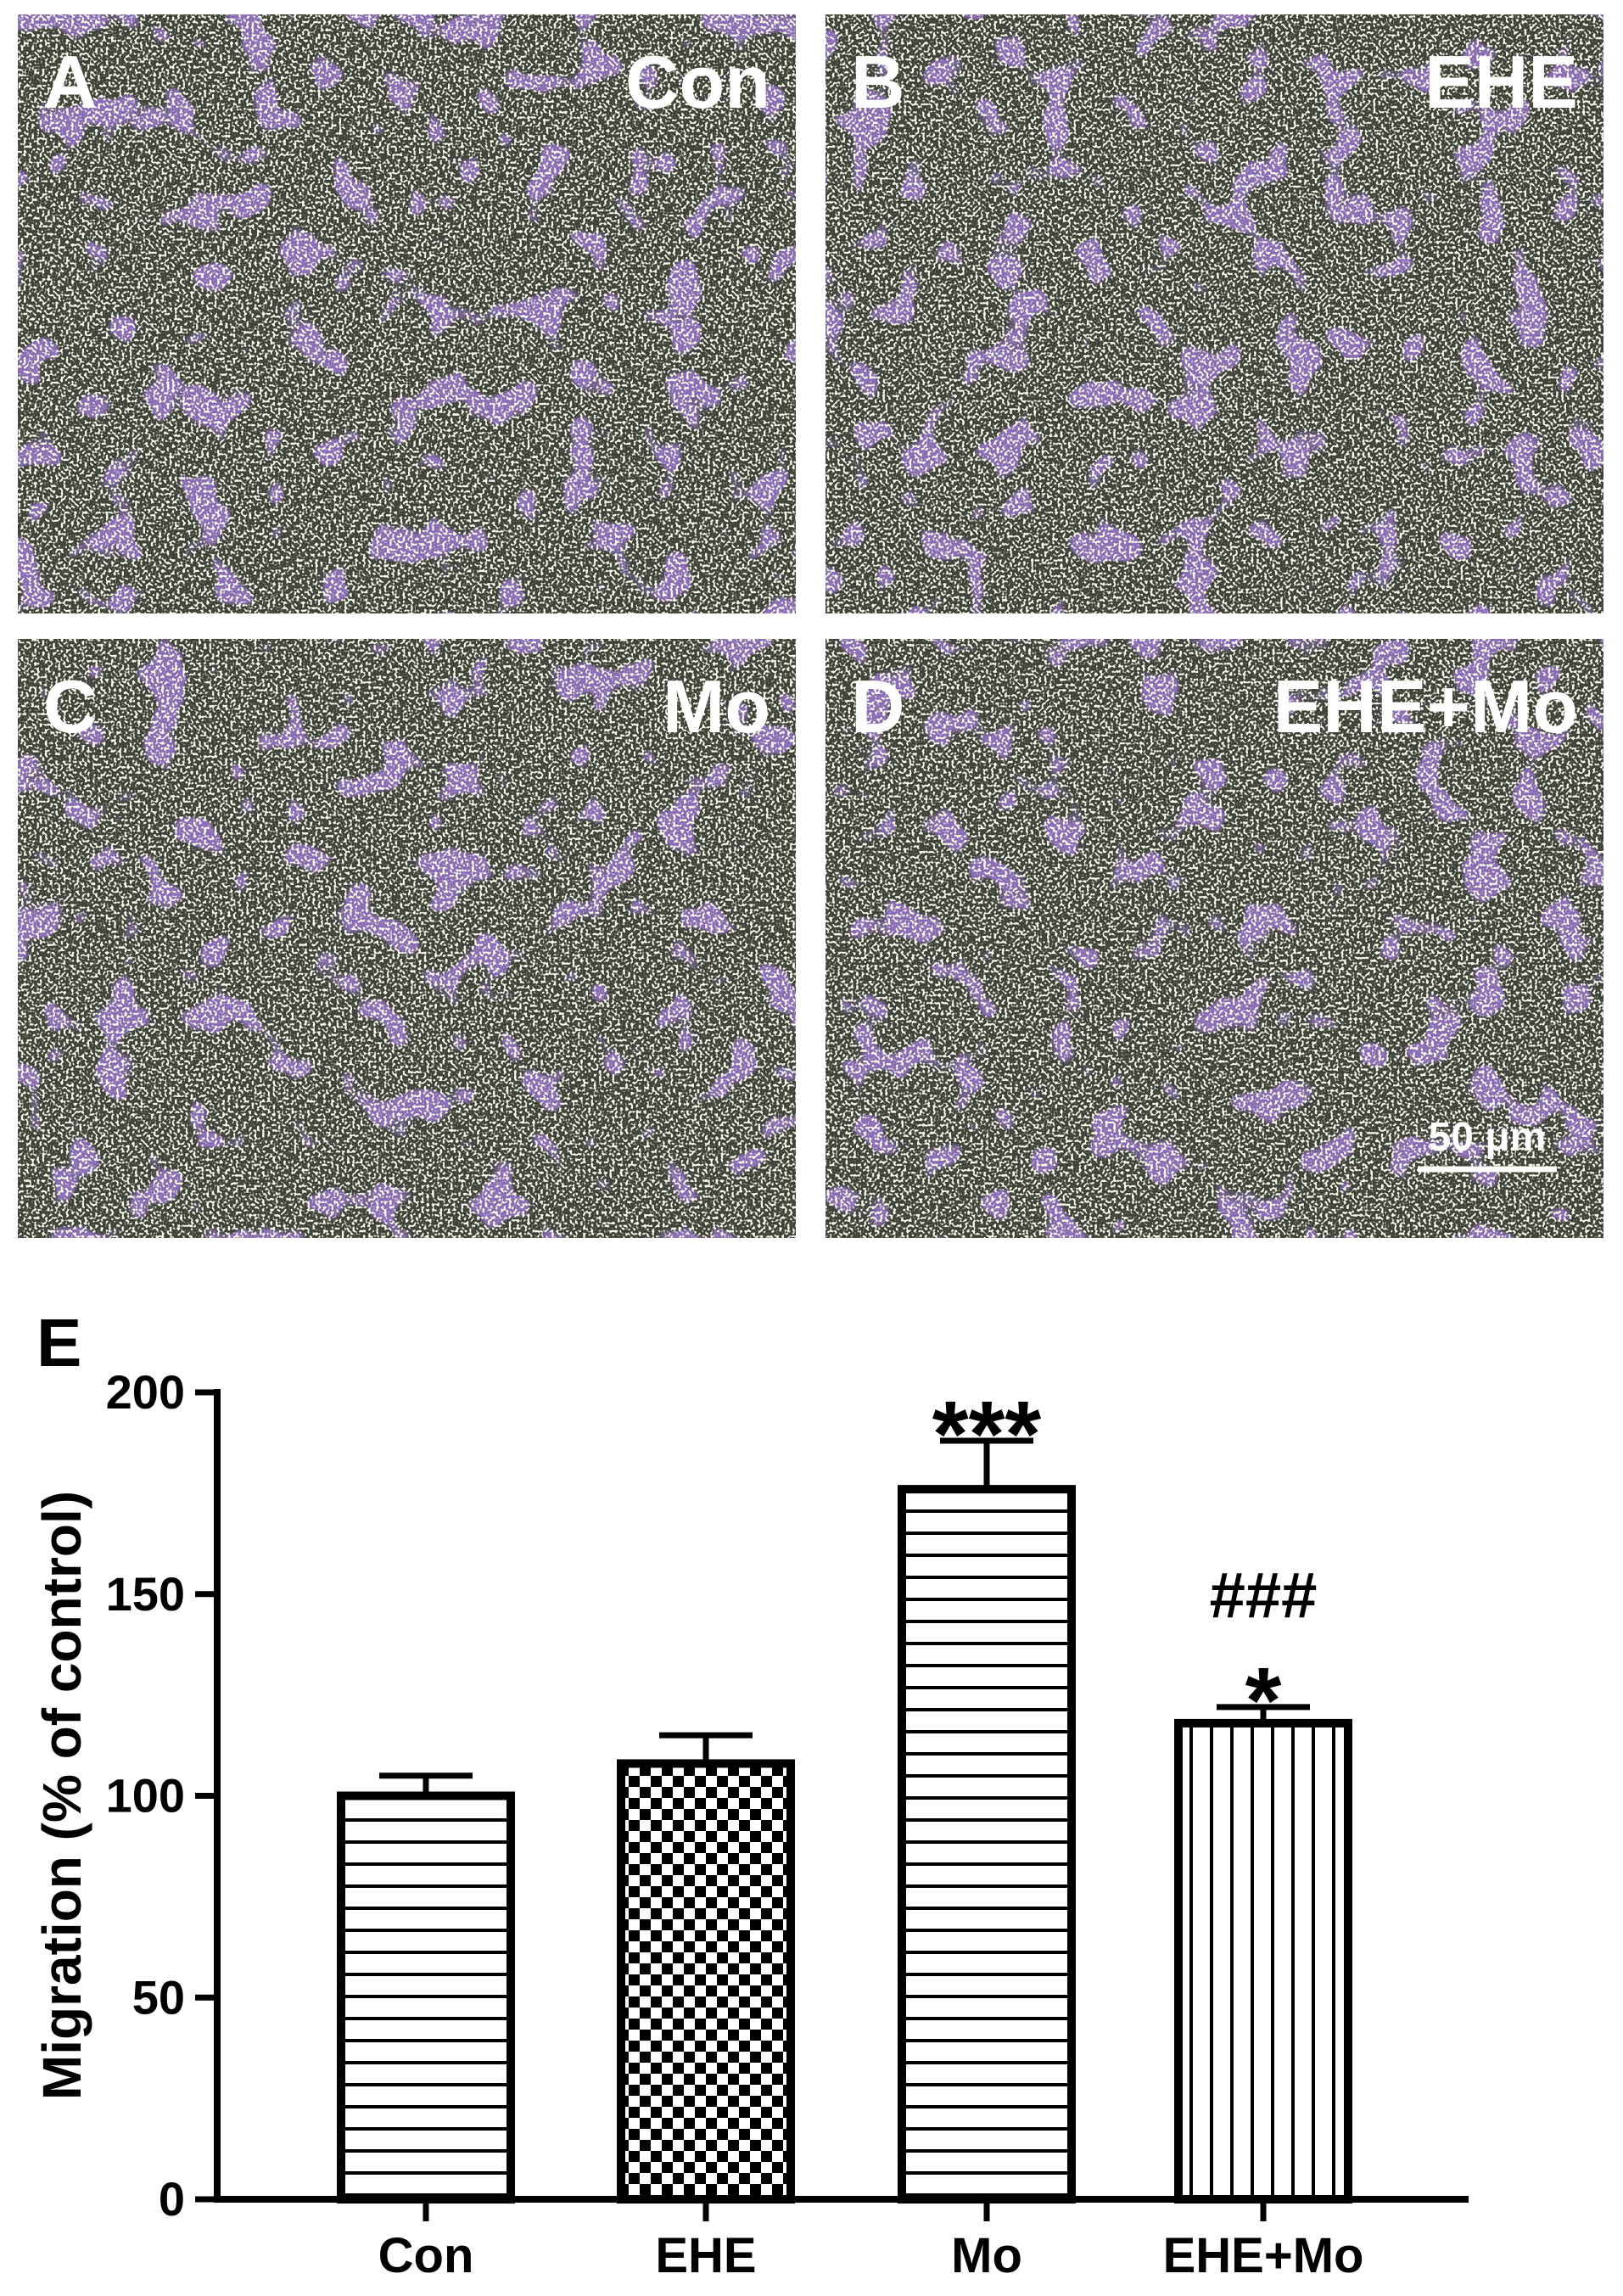  I want to click on y-tick-label: 200, so click(145, 1392).